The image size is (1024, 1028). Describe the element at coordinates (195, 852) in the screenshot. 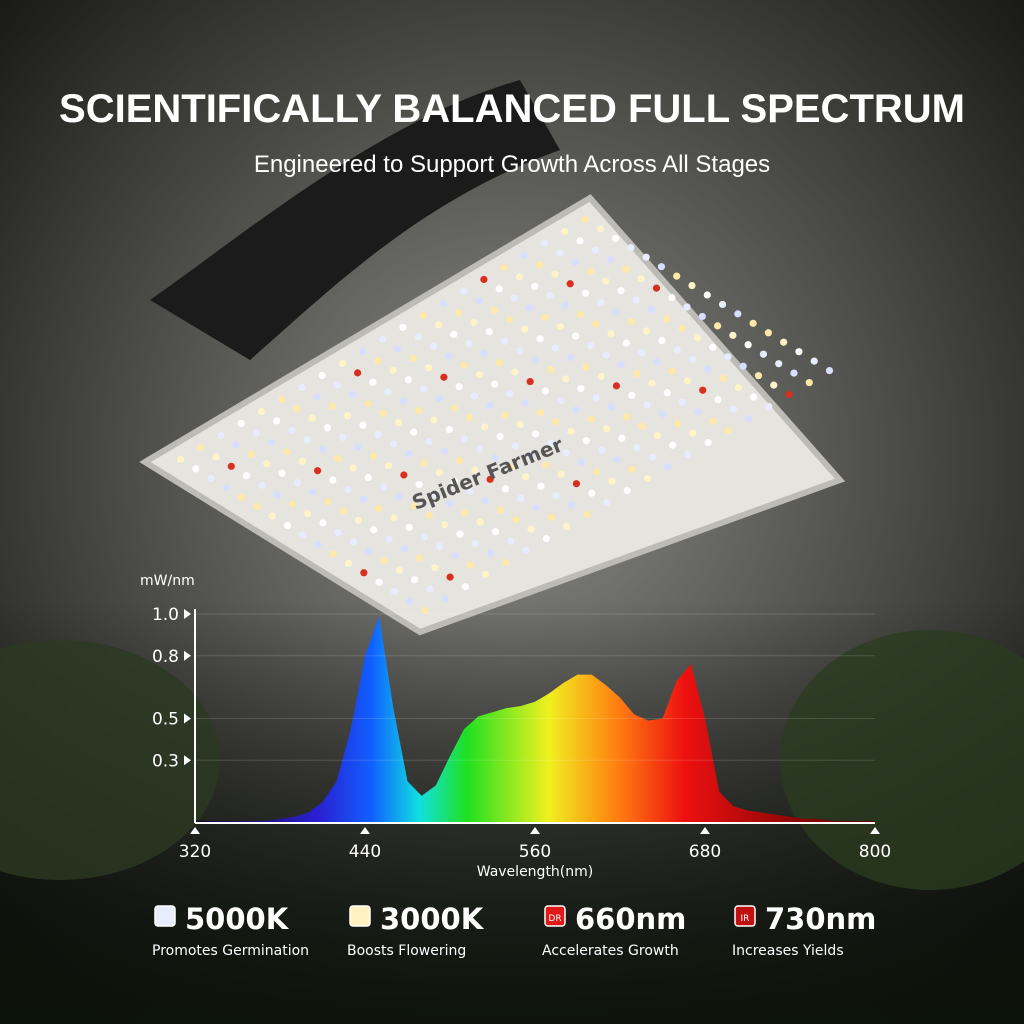

I see `x-tick-label: 320` at that location.